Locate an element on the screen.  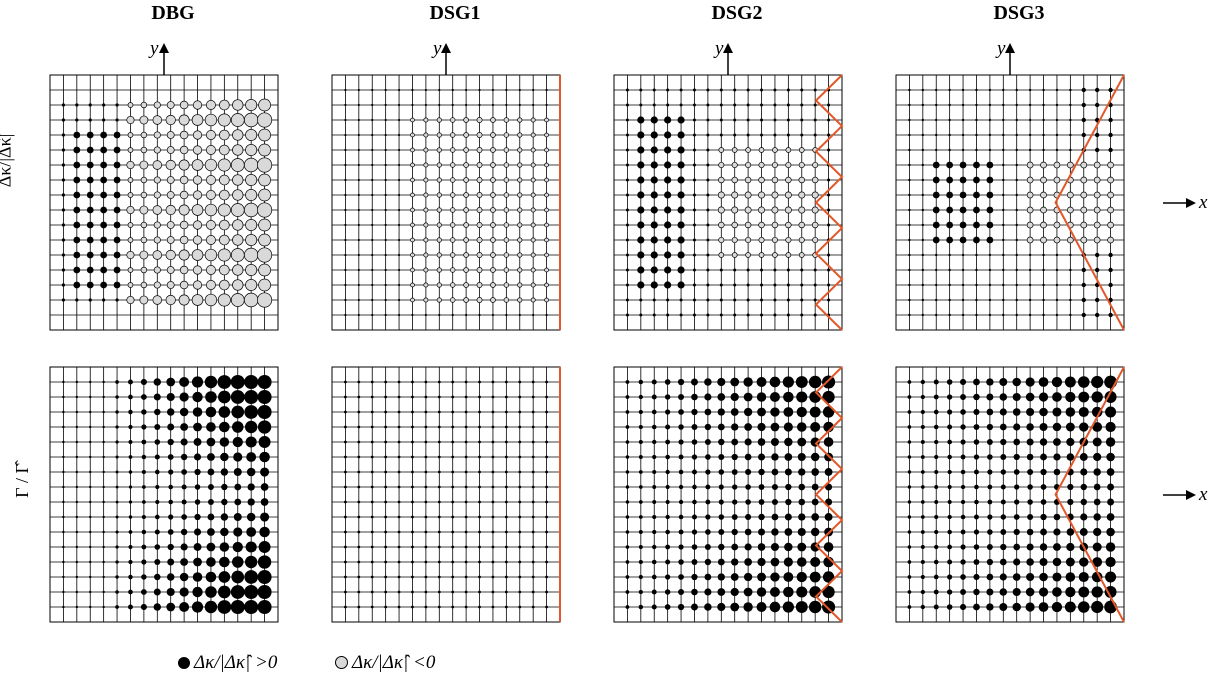
legend-positive-label: Δκ/|Δκ̂| >0 is located at coordinates (236, 662).